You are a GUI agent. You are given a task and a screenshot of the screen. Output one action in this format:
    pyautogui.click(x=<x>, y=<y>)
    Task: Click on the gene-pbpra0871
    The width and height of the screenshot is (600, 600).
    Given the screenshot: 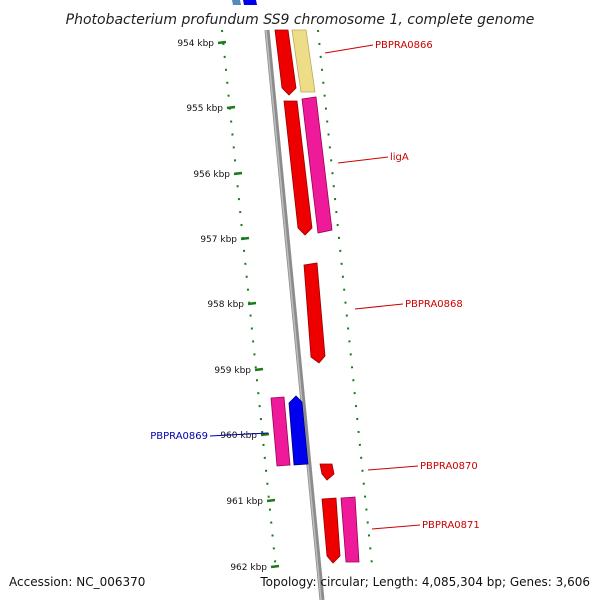 What is the action you would take?
    pyautogui.click(x=331, y=530)
    